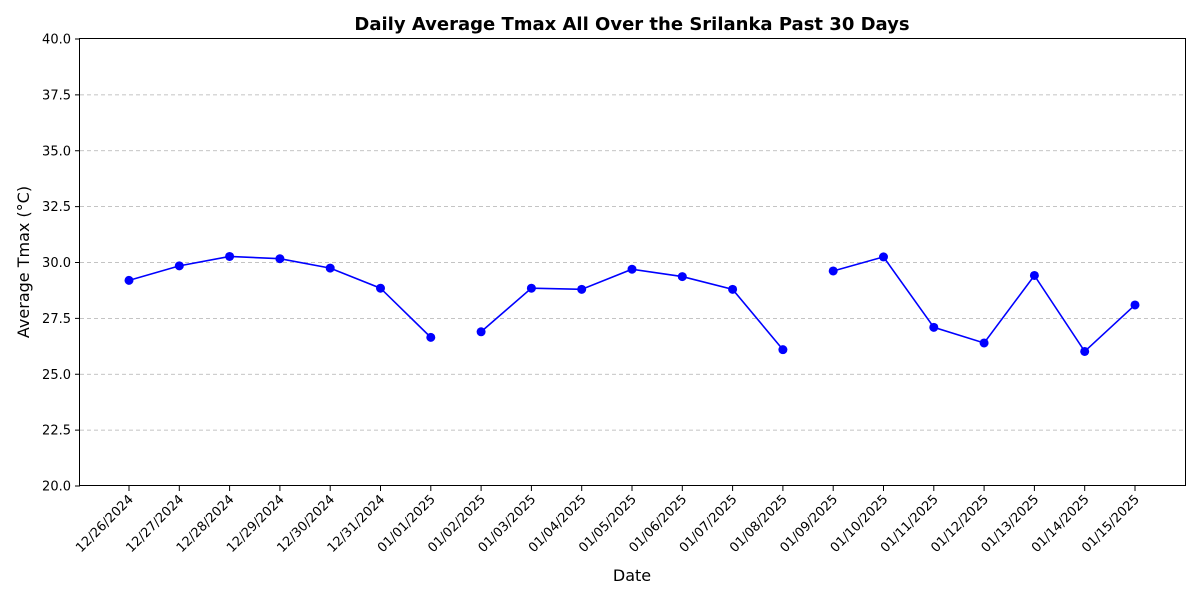 The width and height of the screenshot is (1200, 600). I want to click on x-axis-label: Date, so click(632, 575).